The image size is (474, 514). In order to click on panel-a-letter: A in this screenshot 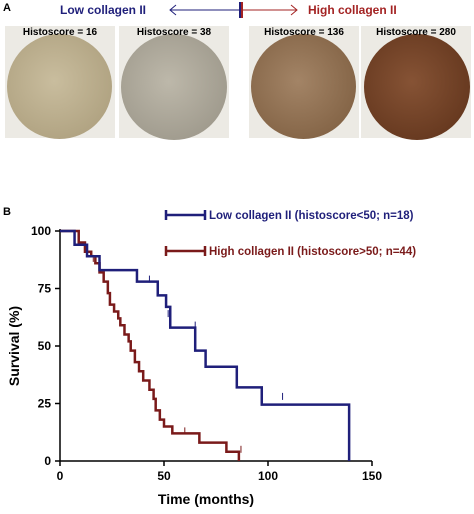, I will do `click(7, 8)`.